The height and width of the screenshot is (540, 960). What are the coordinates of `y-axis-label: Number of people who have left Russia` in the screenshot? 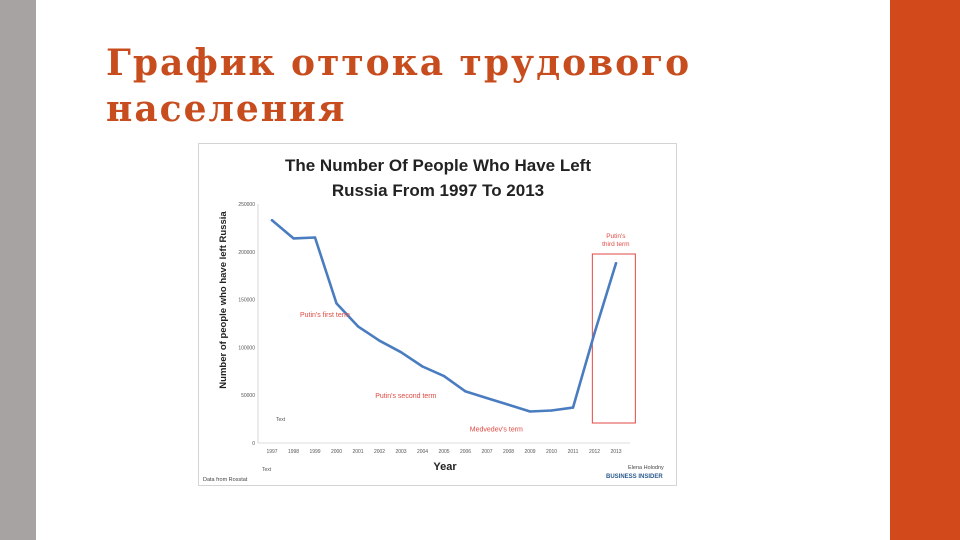 It's located at (223, 300).